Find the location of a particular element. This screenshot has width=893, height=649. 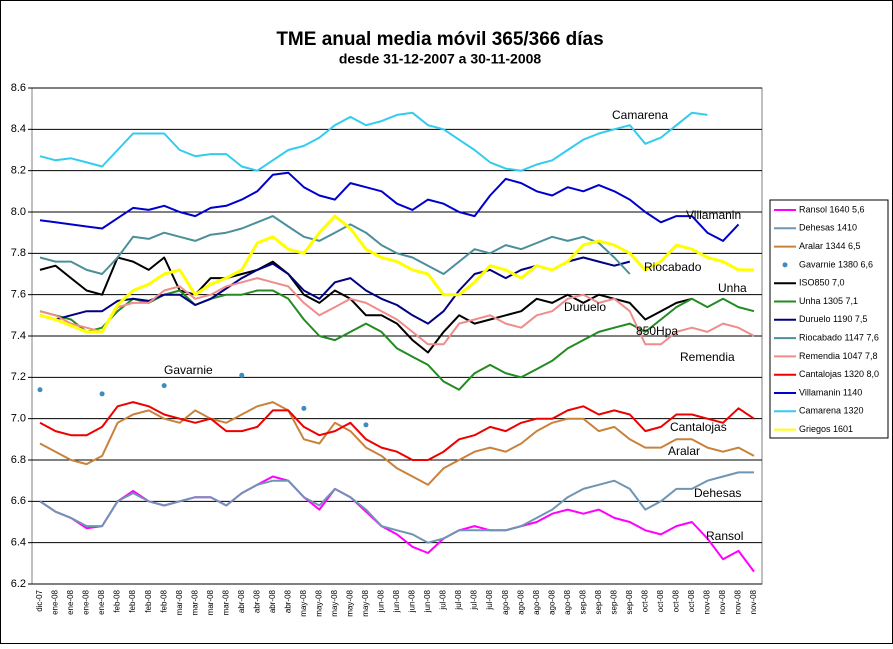

annotation: Cantalojas is located at coordinates (698, 427).